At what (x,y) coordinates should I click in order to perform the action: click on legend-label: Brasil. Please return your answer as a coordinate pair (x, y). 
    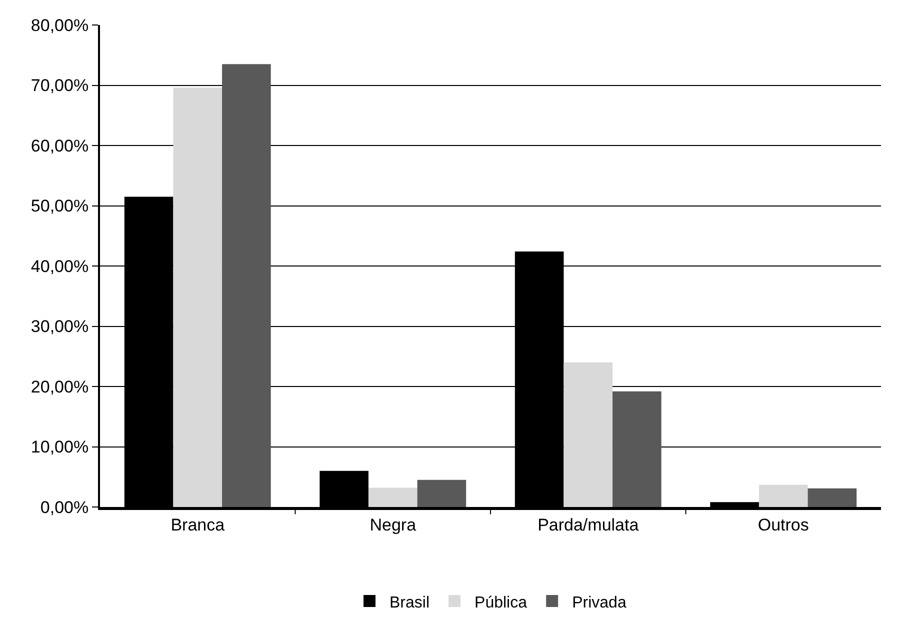
    Looking at the image, I should click on (410, 603).